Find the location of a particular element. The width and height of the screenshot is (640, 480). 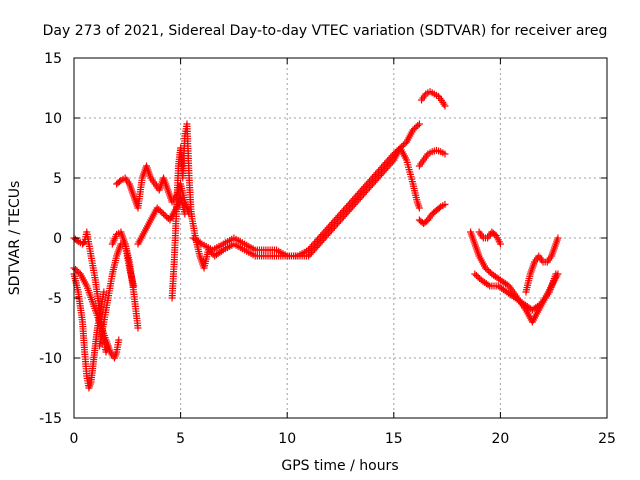

series-arc-l is located at coordinates (364, 199).